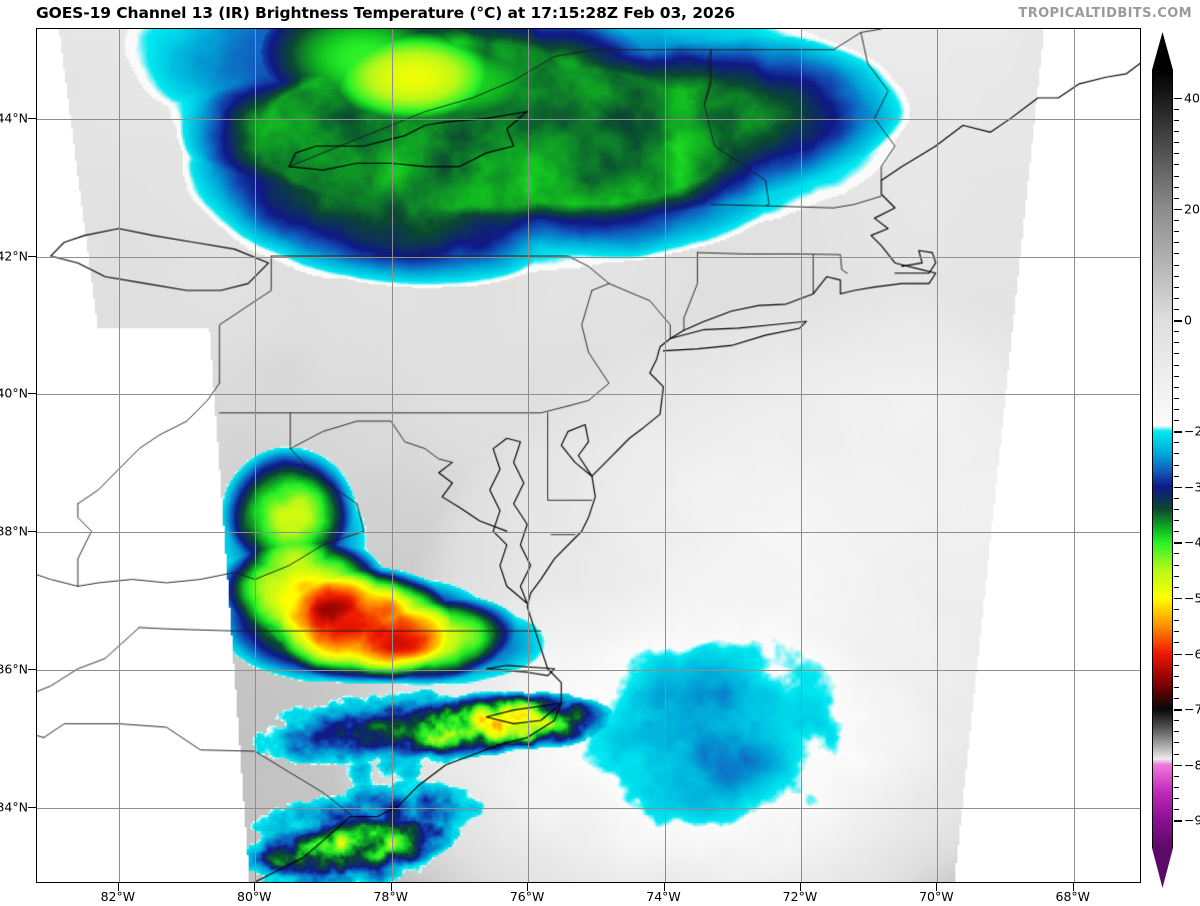  Describe the element at coordinates (118, 896) in the screenshot. I see `x-axis-label-82°W: 82°W` at that location.